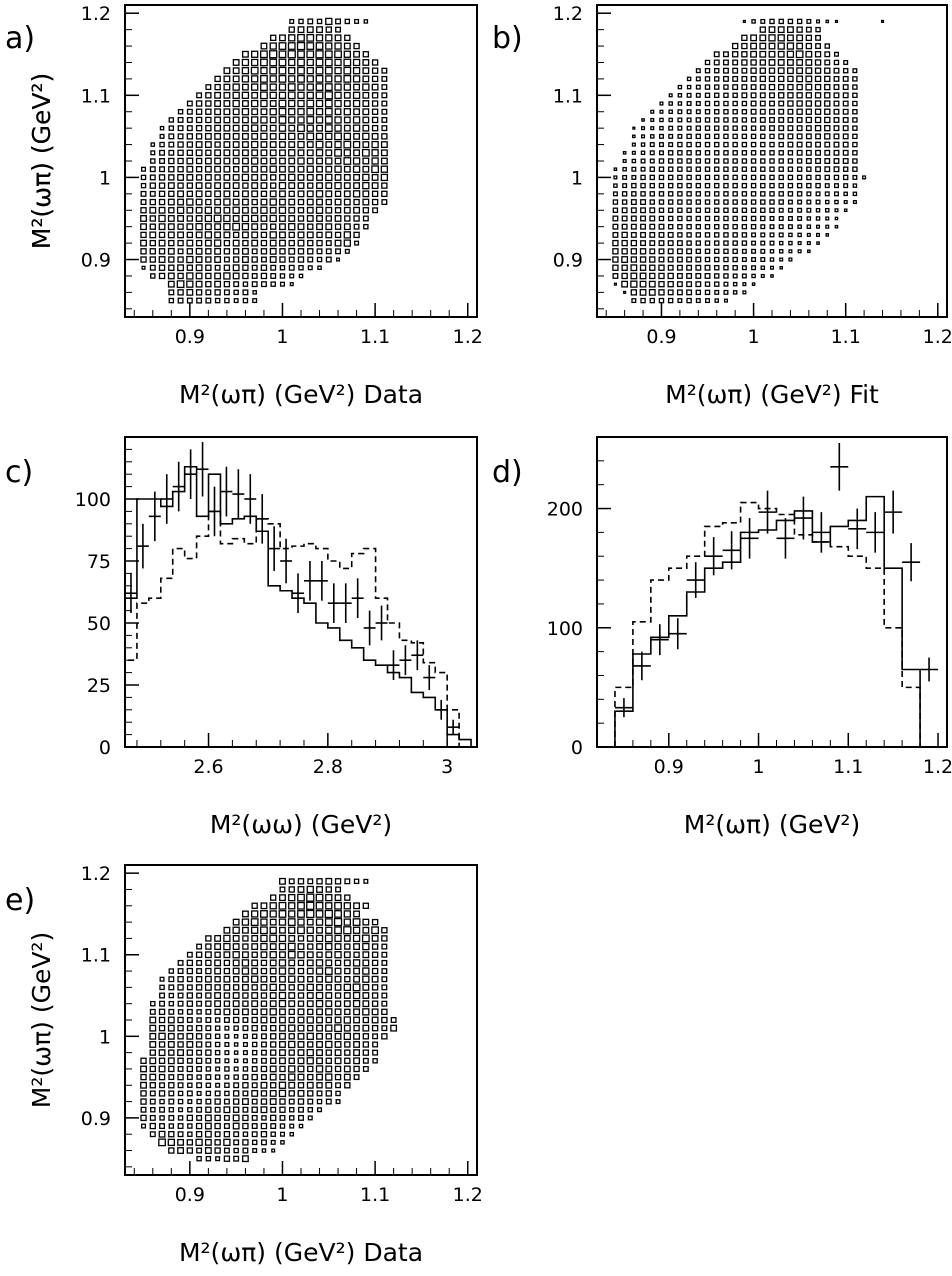 The image size is (952, 1276). What do you see at coordinates (96, 874) in the screenshot?
I see `y-tick-label: 1.2` at bounding box center [96, 874].